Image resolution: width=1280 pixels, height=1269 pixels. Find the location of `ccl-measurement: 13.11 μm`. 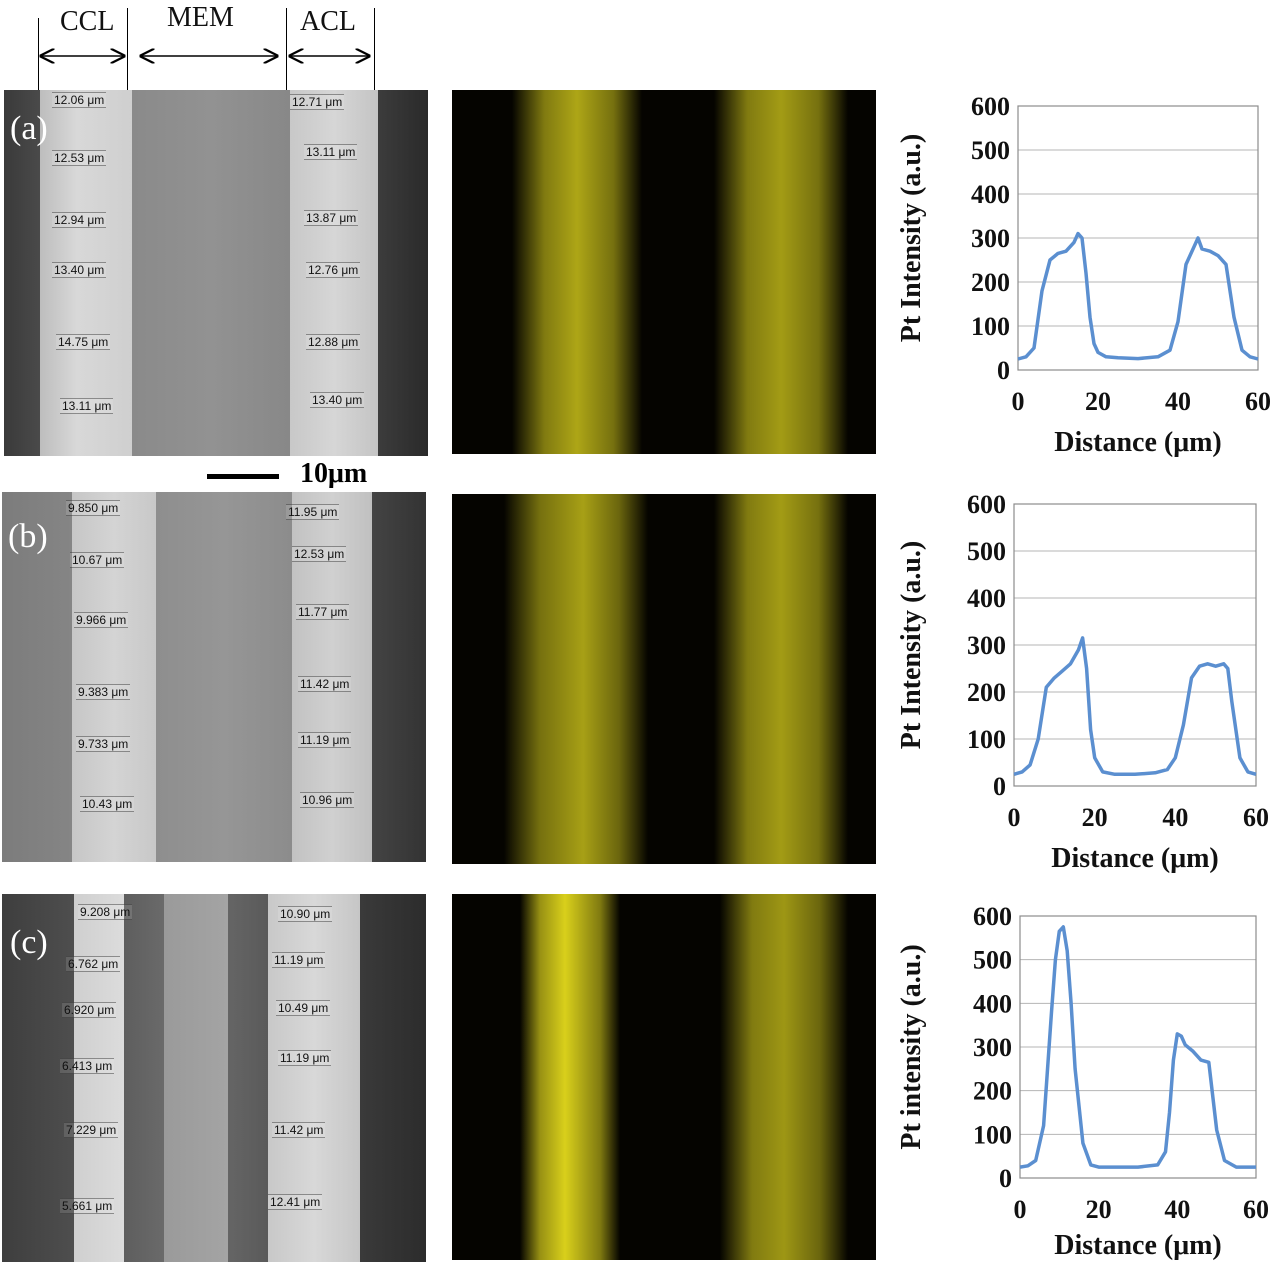

ccl-measurement: 13.11 μm is located at coordinates (87, 406).